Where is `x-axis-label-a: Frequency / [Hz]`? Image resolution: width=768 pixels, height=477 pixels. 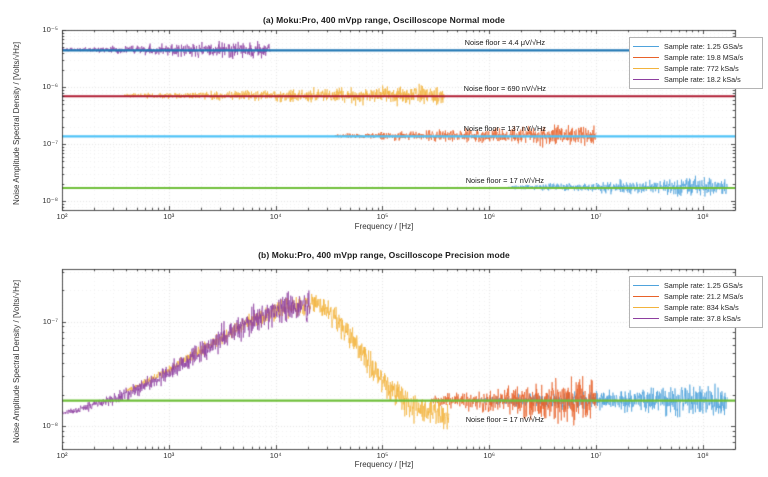
x-axis-label-a: Frequency / [Hz] is located at coordinates (384, 226).